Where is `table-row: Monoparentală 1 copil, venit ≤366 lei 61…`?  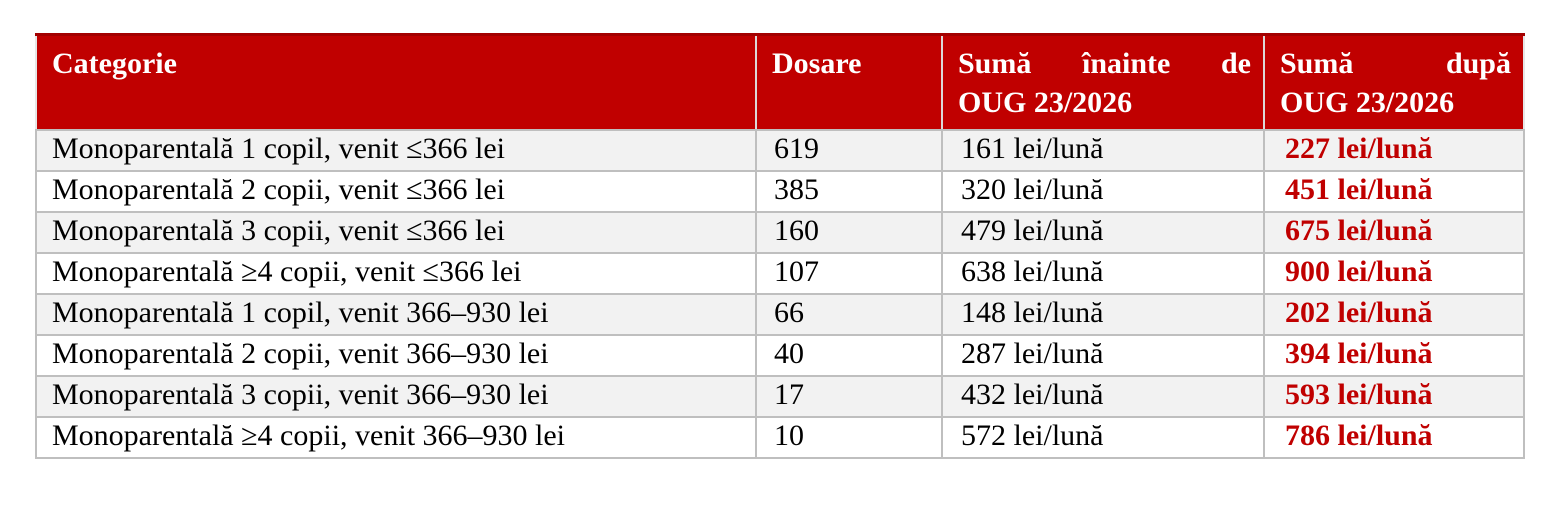 table-row: Monoparentală 1 copil, venit ≤366 lei 61… is located at coordinates (780, 150).